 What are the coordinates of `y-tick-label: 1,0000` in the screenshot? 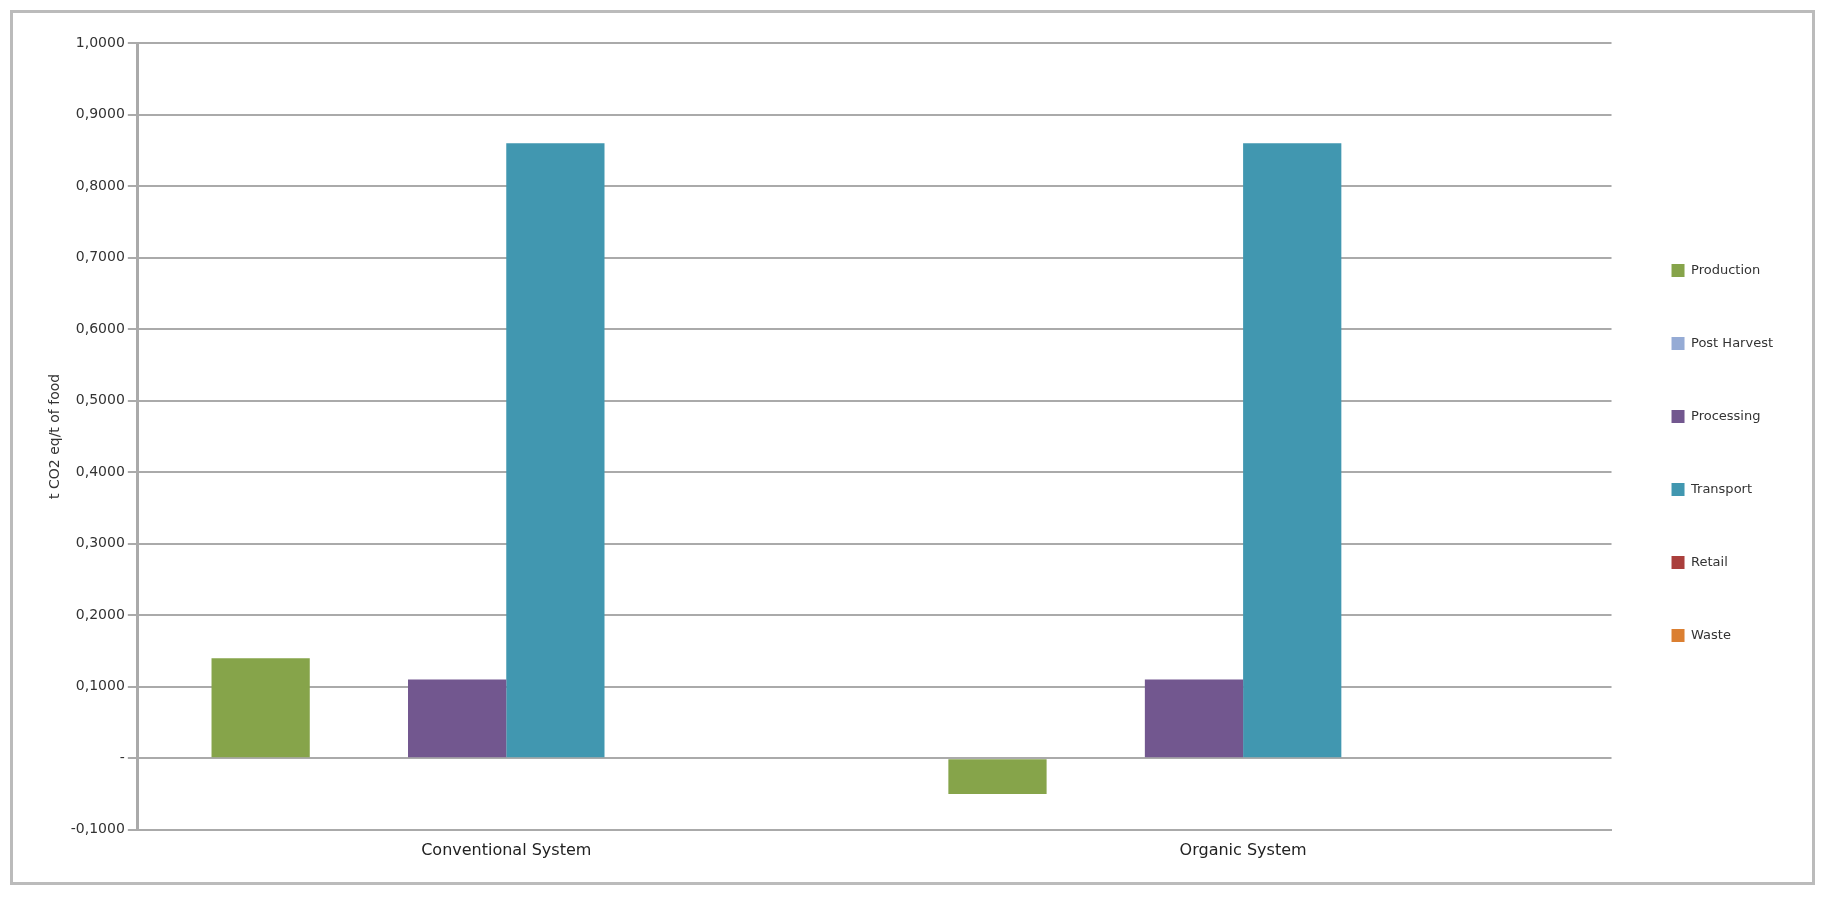 It's located at (100, 41).